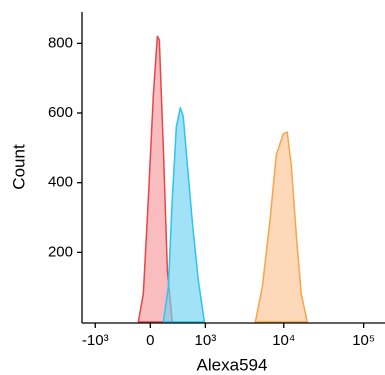 The width and height of the screenshot is (385, 375). I want to click on x-tick-label: 10⁴, so click(283, 340).